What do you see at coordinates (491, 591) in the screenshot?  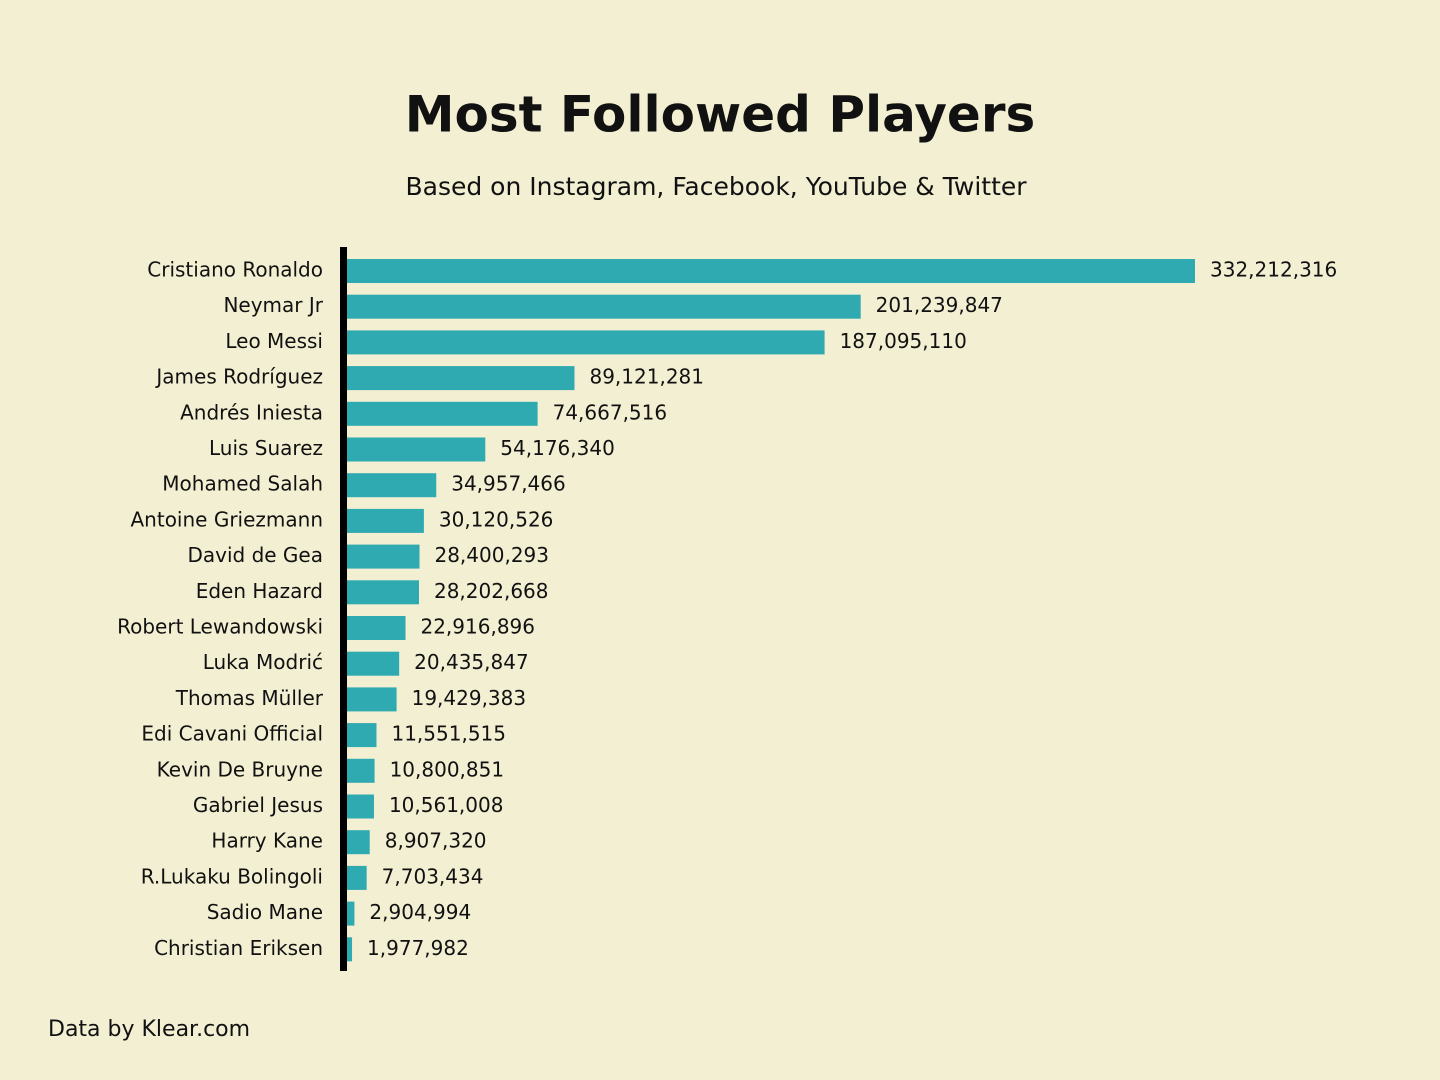 I see `value-label: 28,202,668` at bounding box center [491, 591].